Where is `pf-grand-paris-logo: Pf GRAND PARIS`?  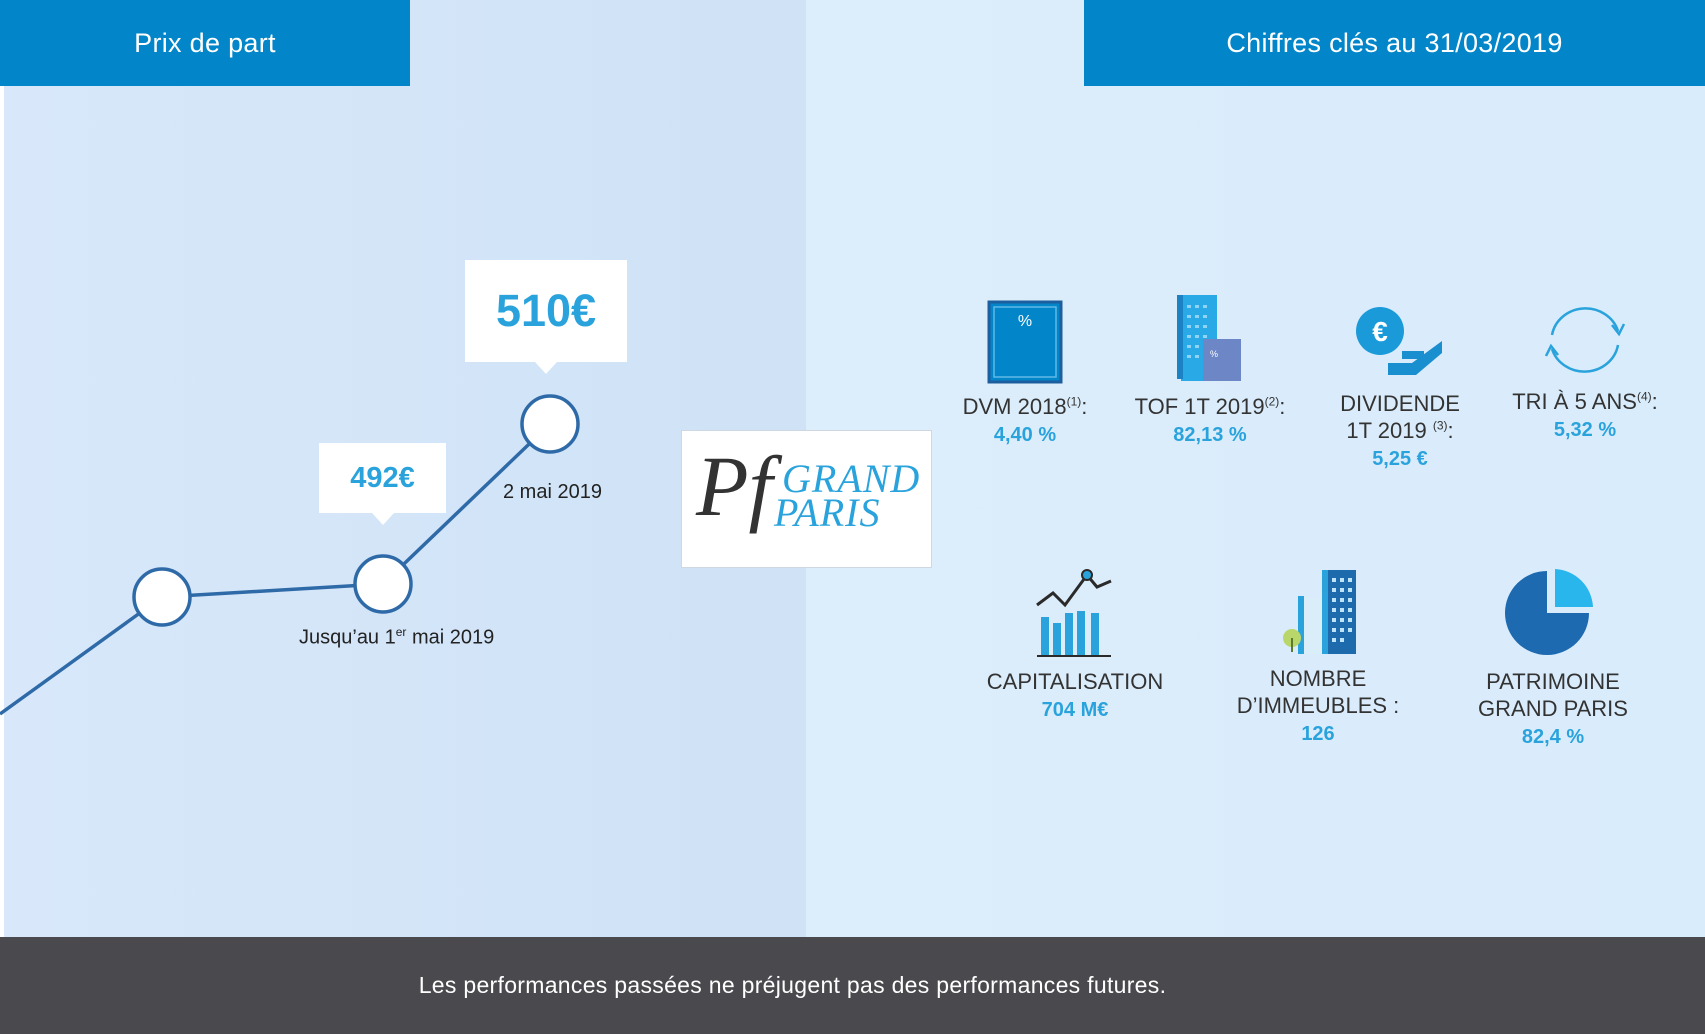 pf-grand-paris-logo: Pf GRAND PARIS is located at coordinates (806, 499).